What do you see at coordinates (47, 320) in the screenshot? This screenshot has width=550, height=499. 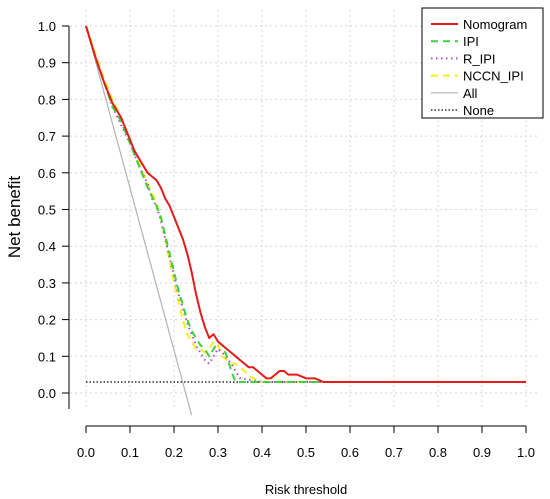 I see `y-tick-label: 0.2` at bounding box center [47, 320].